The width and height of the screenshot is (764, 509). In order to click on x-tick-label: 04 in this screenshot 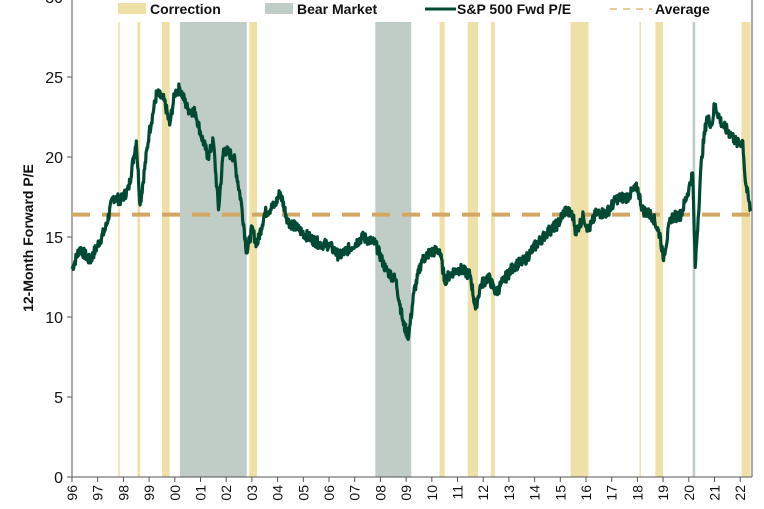, I will do `click(278, 493)`.